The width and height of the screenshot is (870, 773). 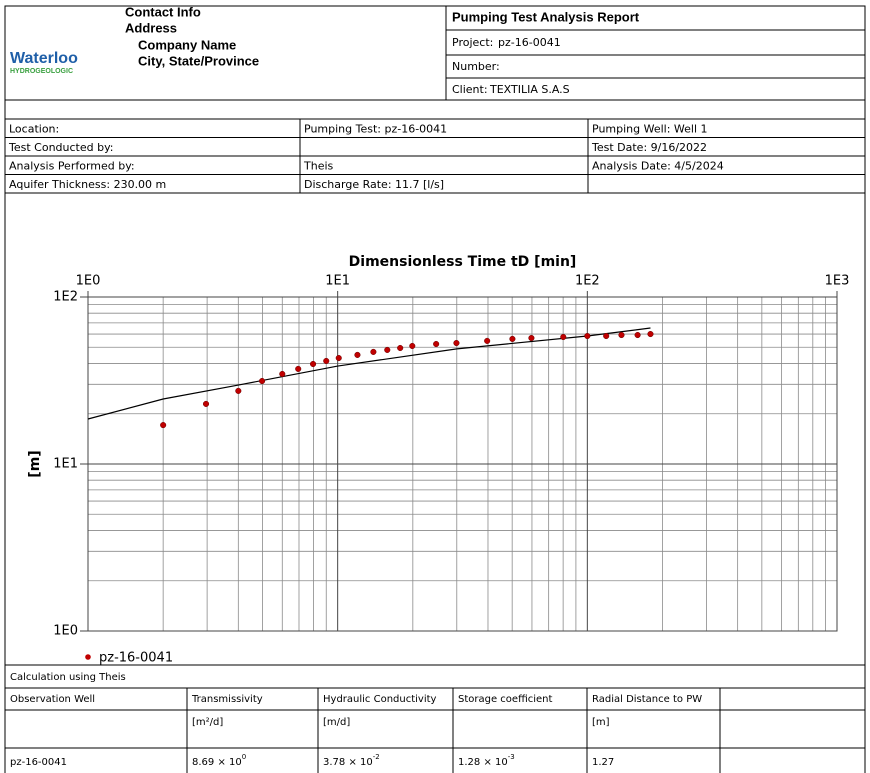 I want to click on result-exponent: -2, so click(x=376, y=757).